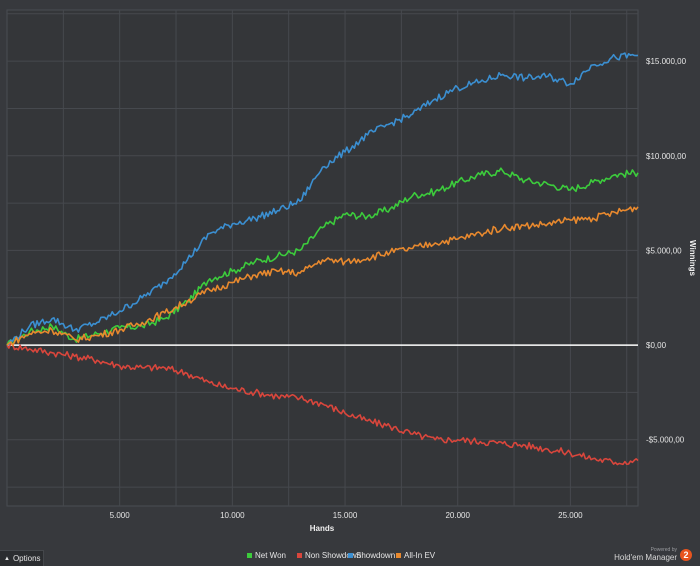 This screenshot has width=700, height=566. I want to click on options-button: ▲ Options, so click(22, 558).